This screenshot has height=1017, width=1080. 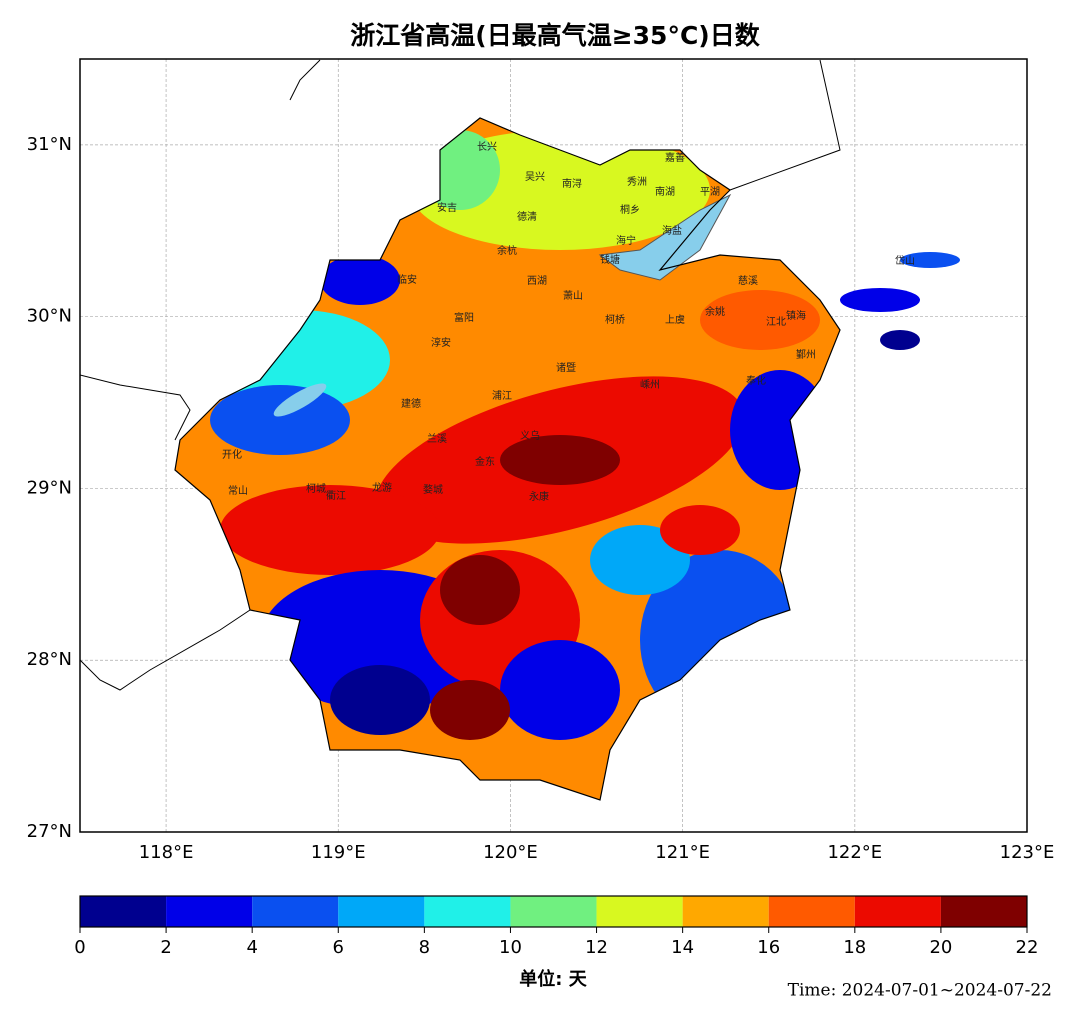 What do you see at coordinates (610, 259) in the screenshot?
I see `place-label: 钱塘` at bounding box center [610, 259].